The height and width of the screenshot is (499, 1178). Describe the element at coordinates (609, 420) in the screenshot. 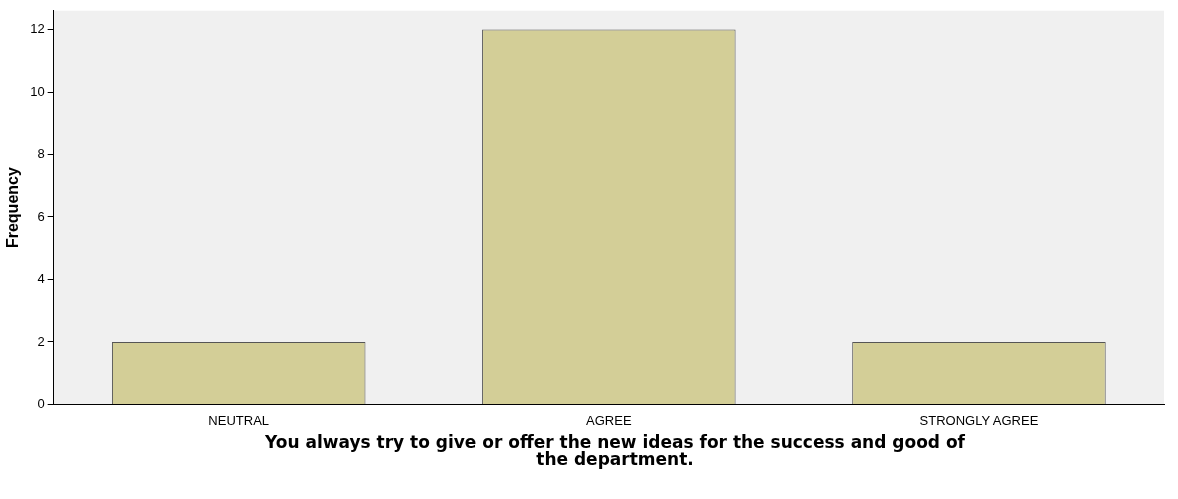

I see `x-tick-label: AGREE` at that location.